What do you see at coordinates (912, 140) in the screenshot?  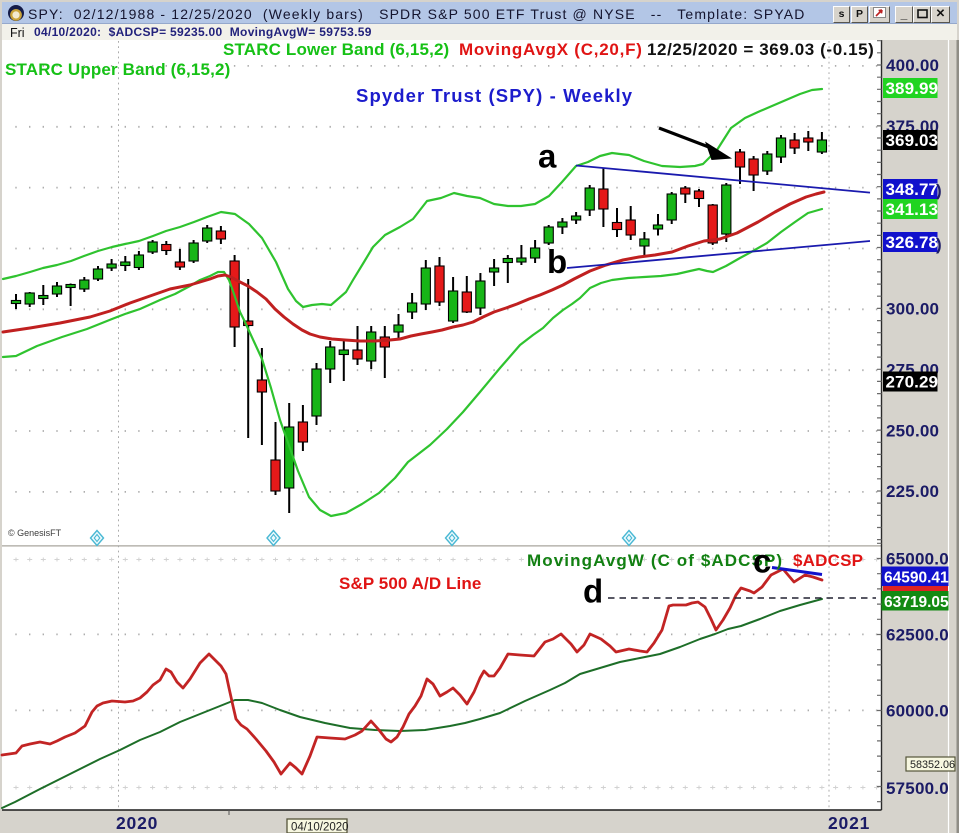 I see `svg-text: 369.03` at bounding box center [912, 140].